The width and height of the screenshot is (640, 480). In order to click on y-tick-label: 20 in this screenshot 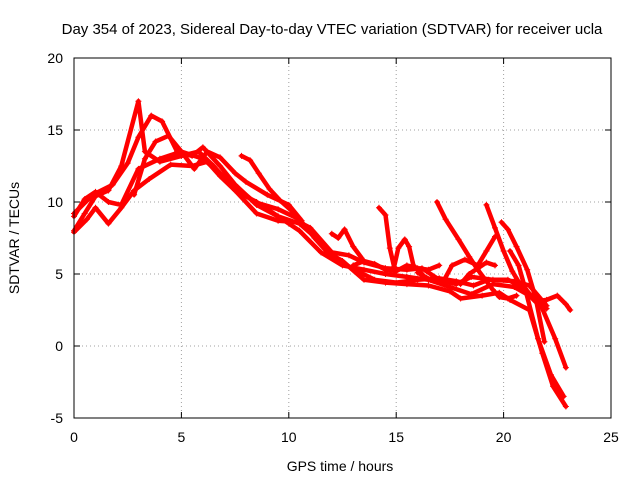, I will do `click(55, 58)`.